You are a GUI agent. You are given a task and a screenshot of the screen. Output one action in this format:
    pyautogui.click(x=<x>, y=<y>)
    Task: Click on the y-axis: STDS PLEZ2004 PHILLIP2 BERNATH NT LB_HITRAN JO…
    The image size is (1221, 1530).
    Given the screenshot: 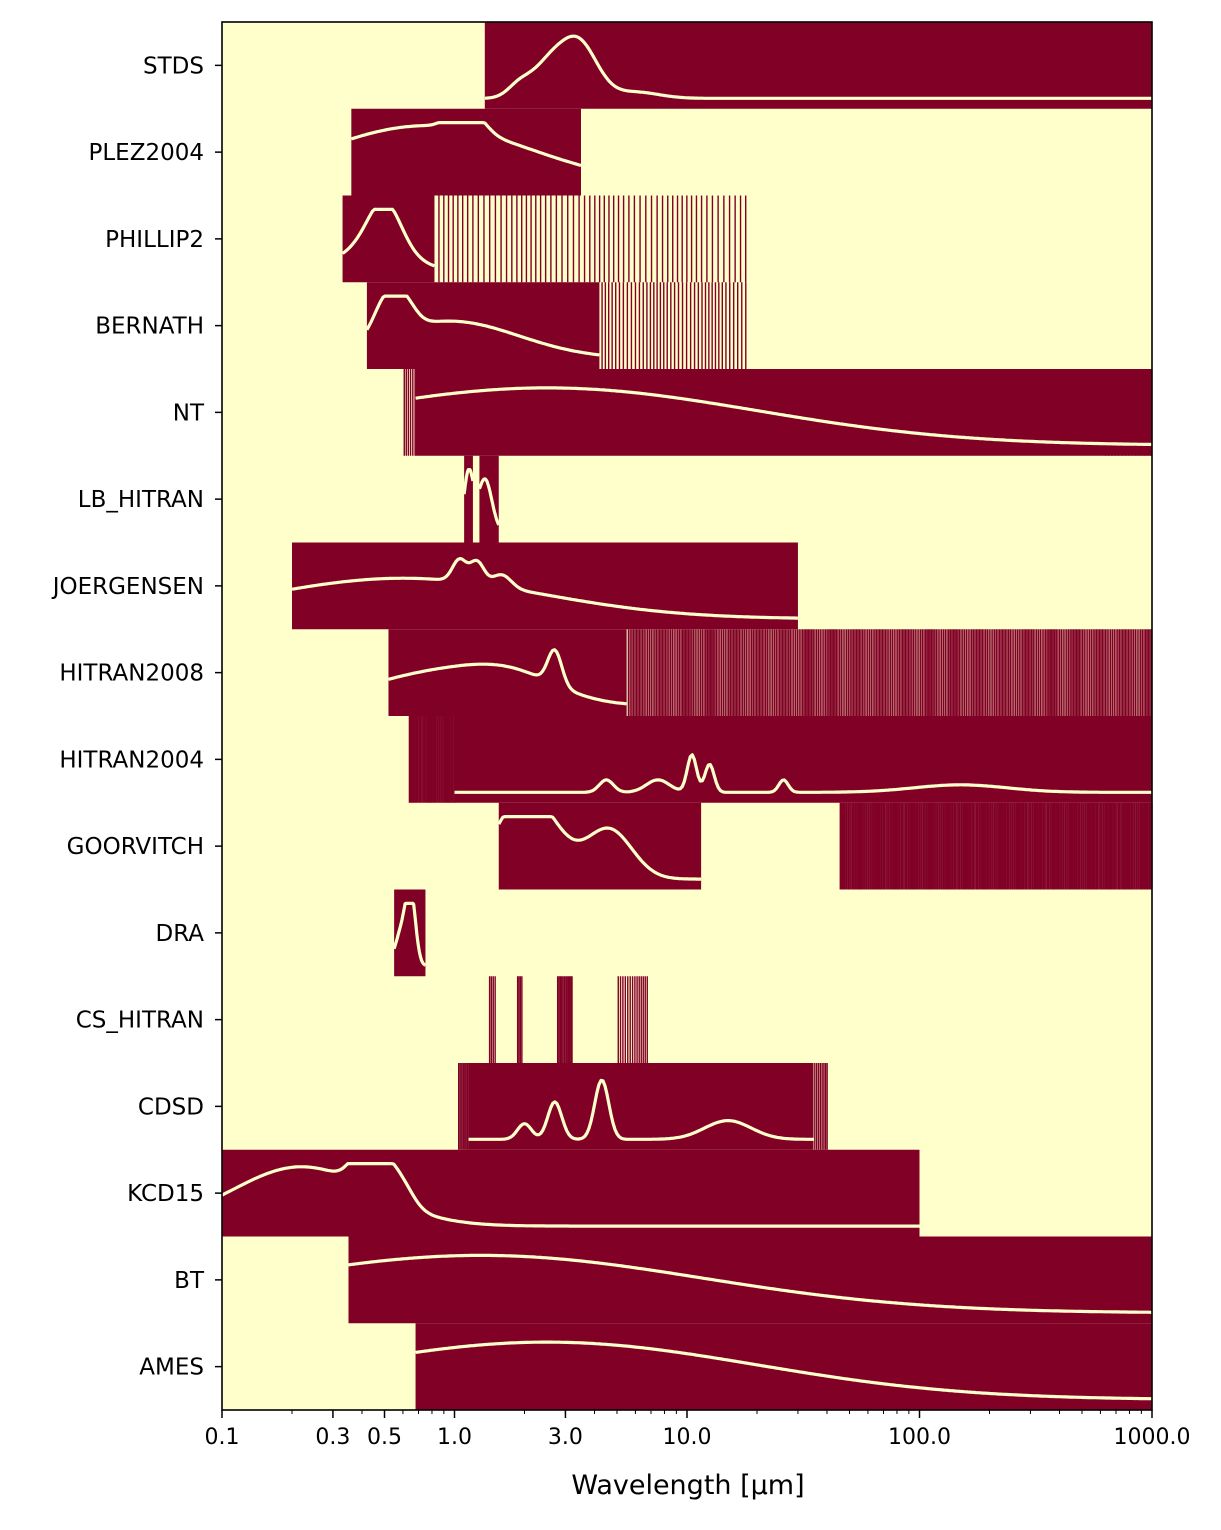 What is the action you would take?
    pyautogui.click(x=136, y=717)
    